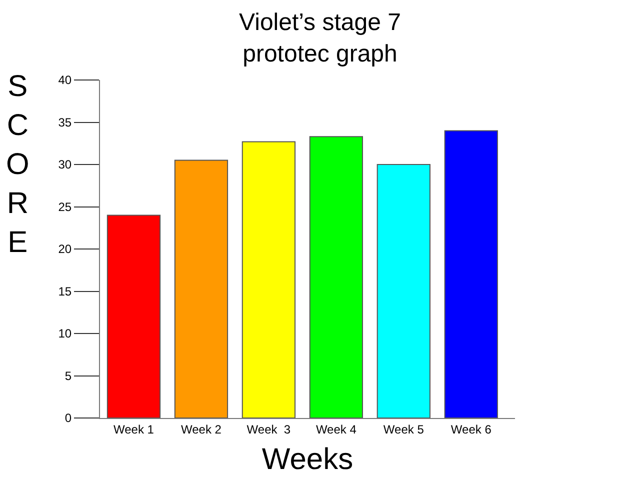 Image resolution: width=640 pixels, height=503 pixels. Describe the element at coordinates (65, 249) in the screenshot. I see `y-tick-label: 20` at that location.